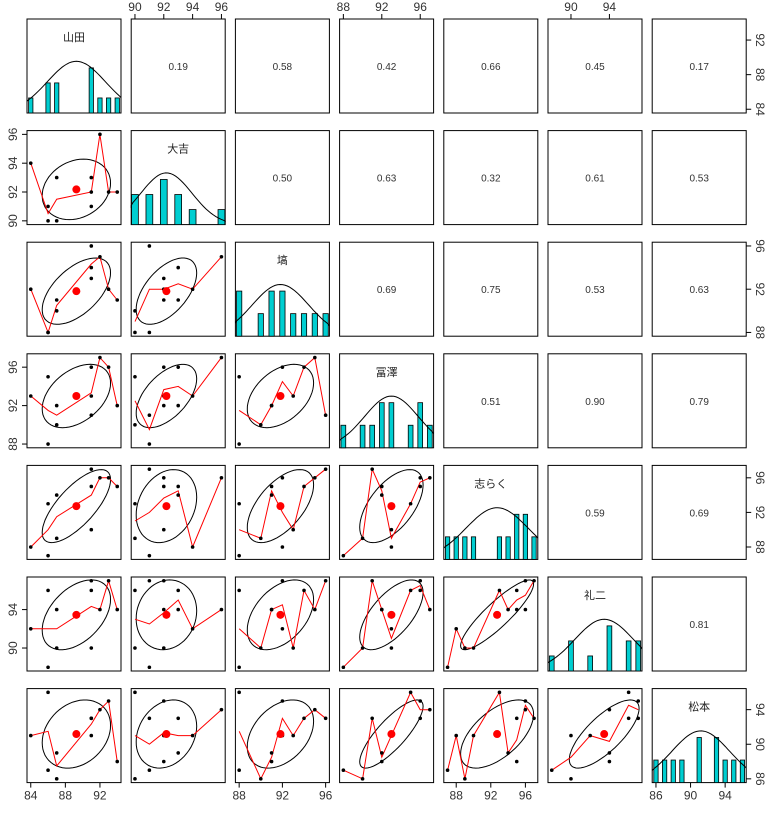 The image size is (772, 826). Describe the element at coordinates (387, 66) in the screenshot. I see `panel-0-3: 0.42` at that location.